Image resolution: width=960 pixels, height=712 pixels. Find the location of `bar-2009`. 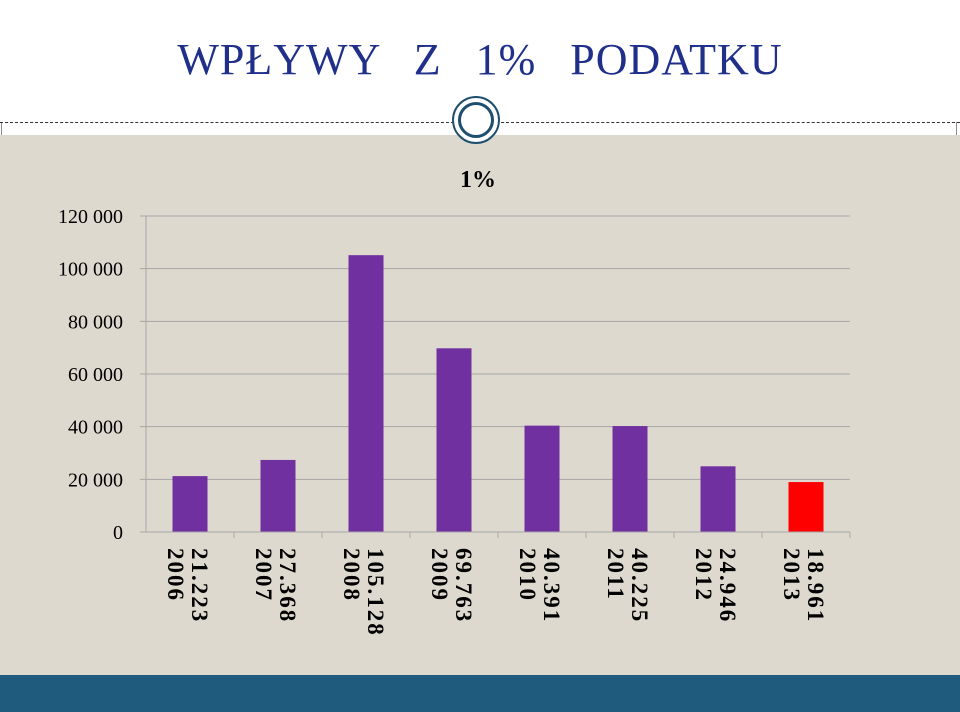

bar-2009 is located at coordinates (454, 440).